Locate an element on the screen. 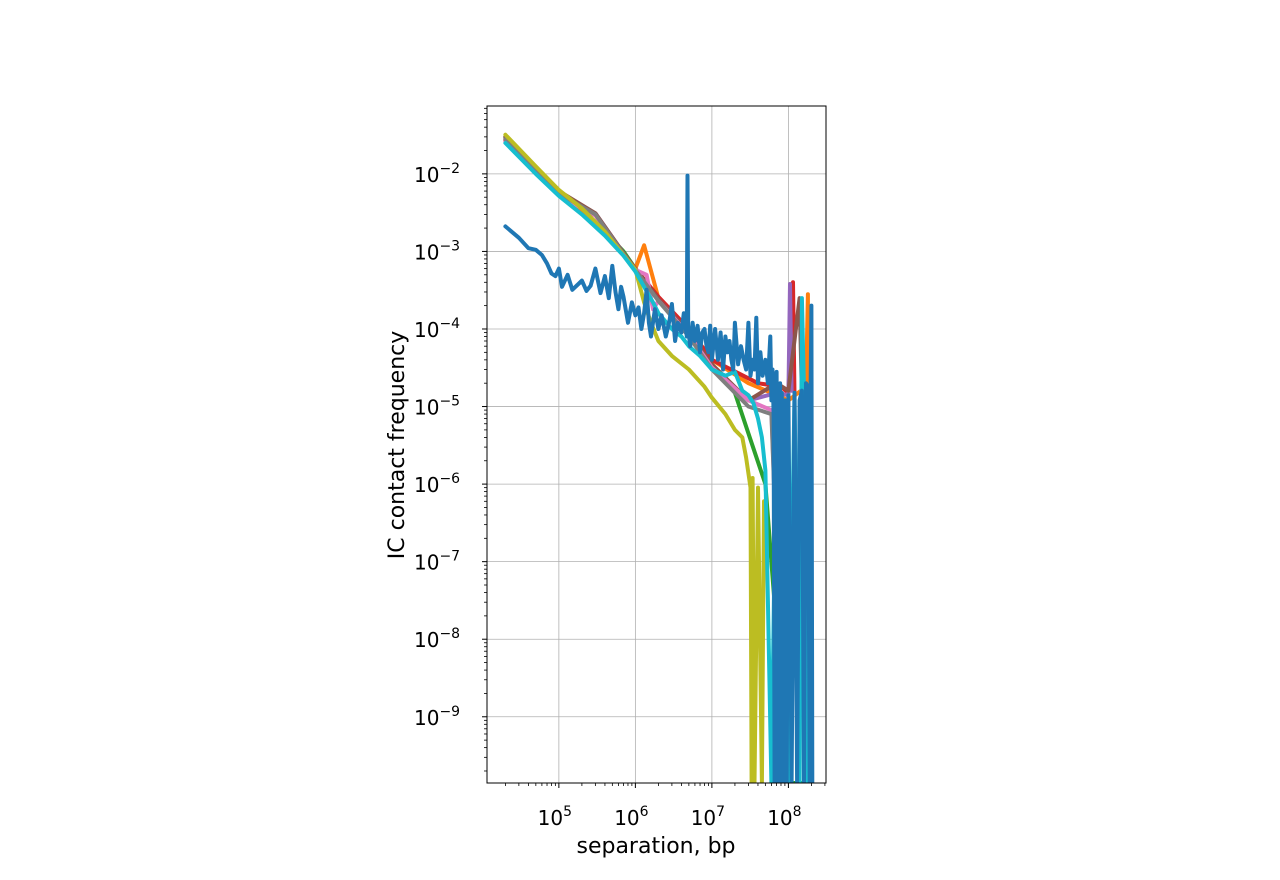 The image size is (1280, 880). x-tick-exponent: 6 is located at coordinates (644, 812).